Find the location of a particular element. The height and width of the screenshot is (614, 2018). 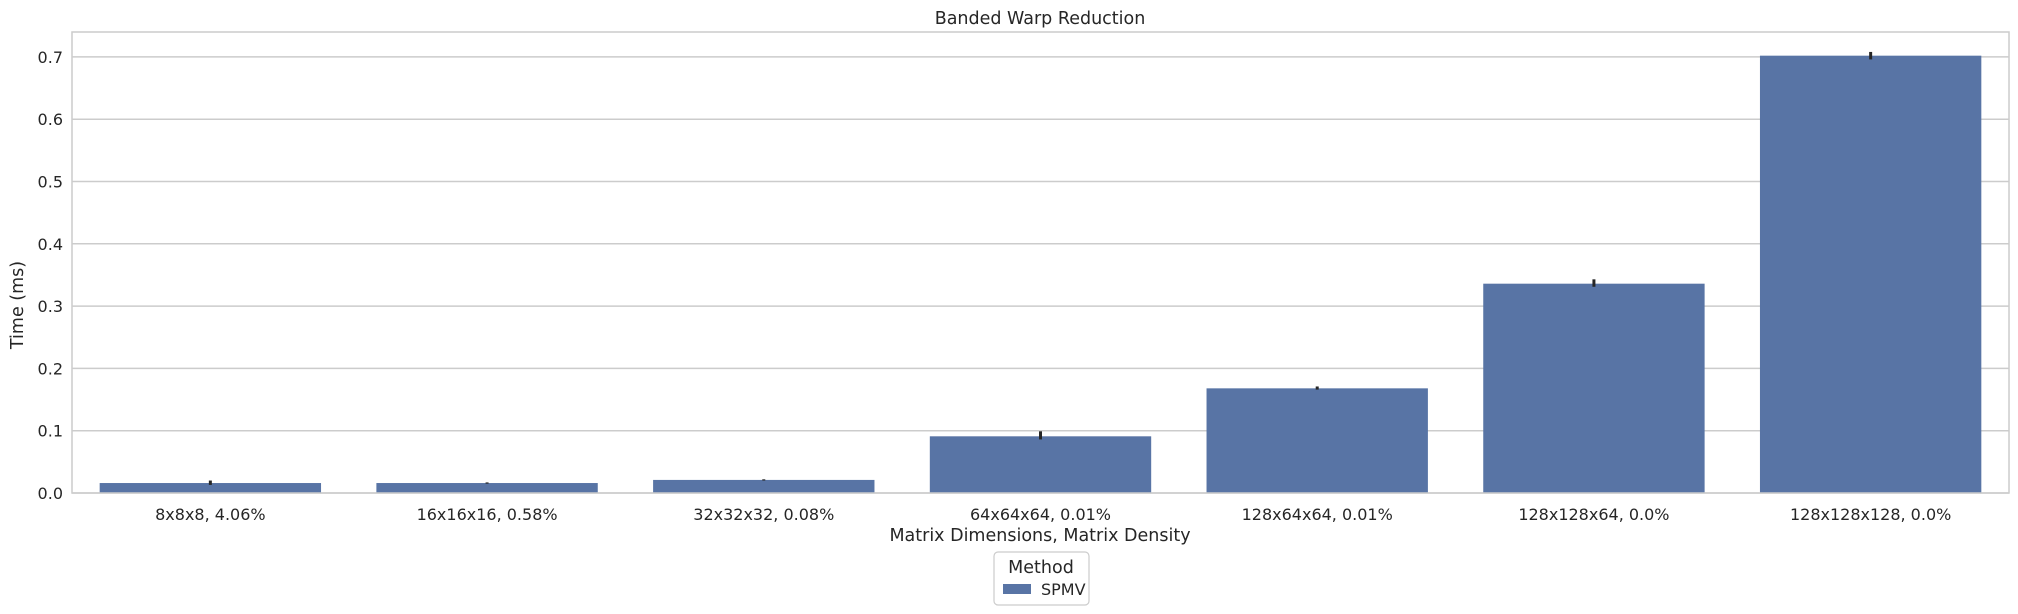

x-tick-label: 128x128x64, 0.0% is located at coordinates (1593, 514).